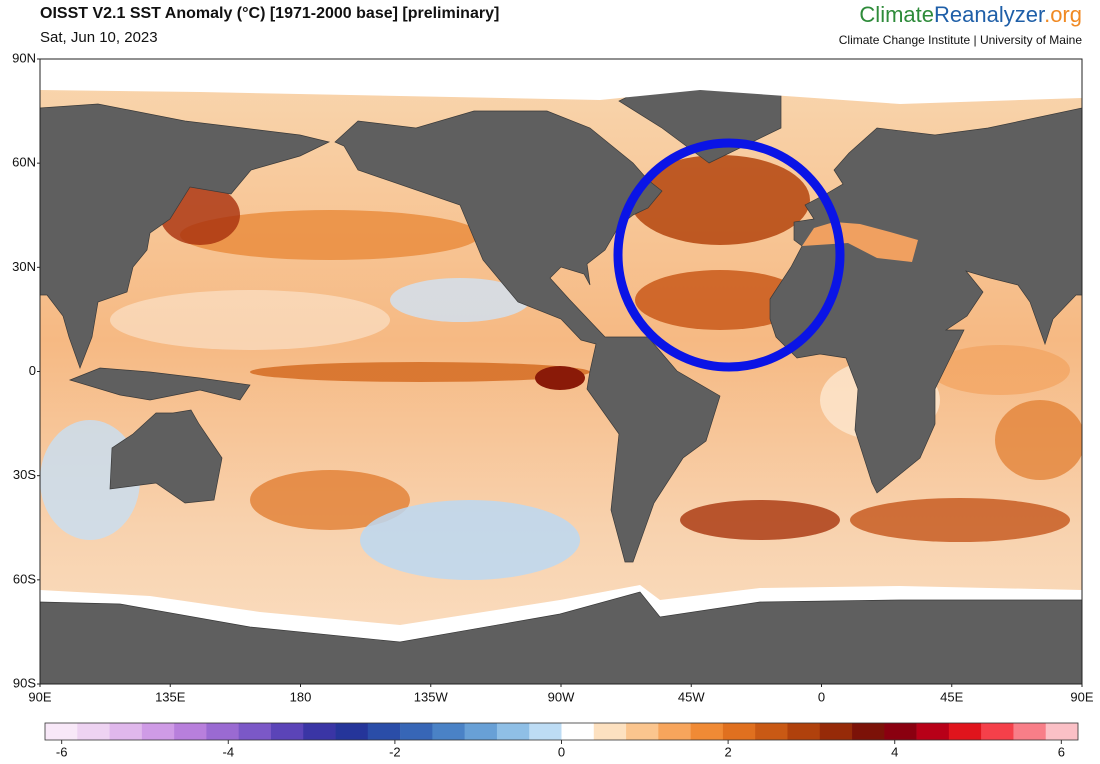 This screenshot has width=1100, height=764. Describe the element at coordinates (951, 696) in the screenshot. I see `lon-label: 45E` at that location.